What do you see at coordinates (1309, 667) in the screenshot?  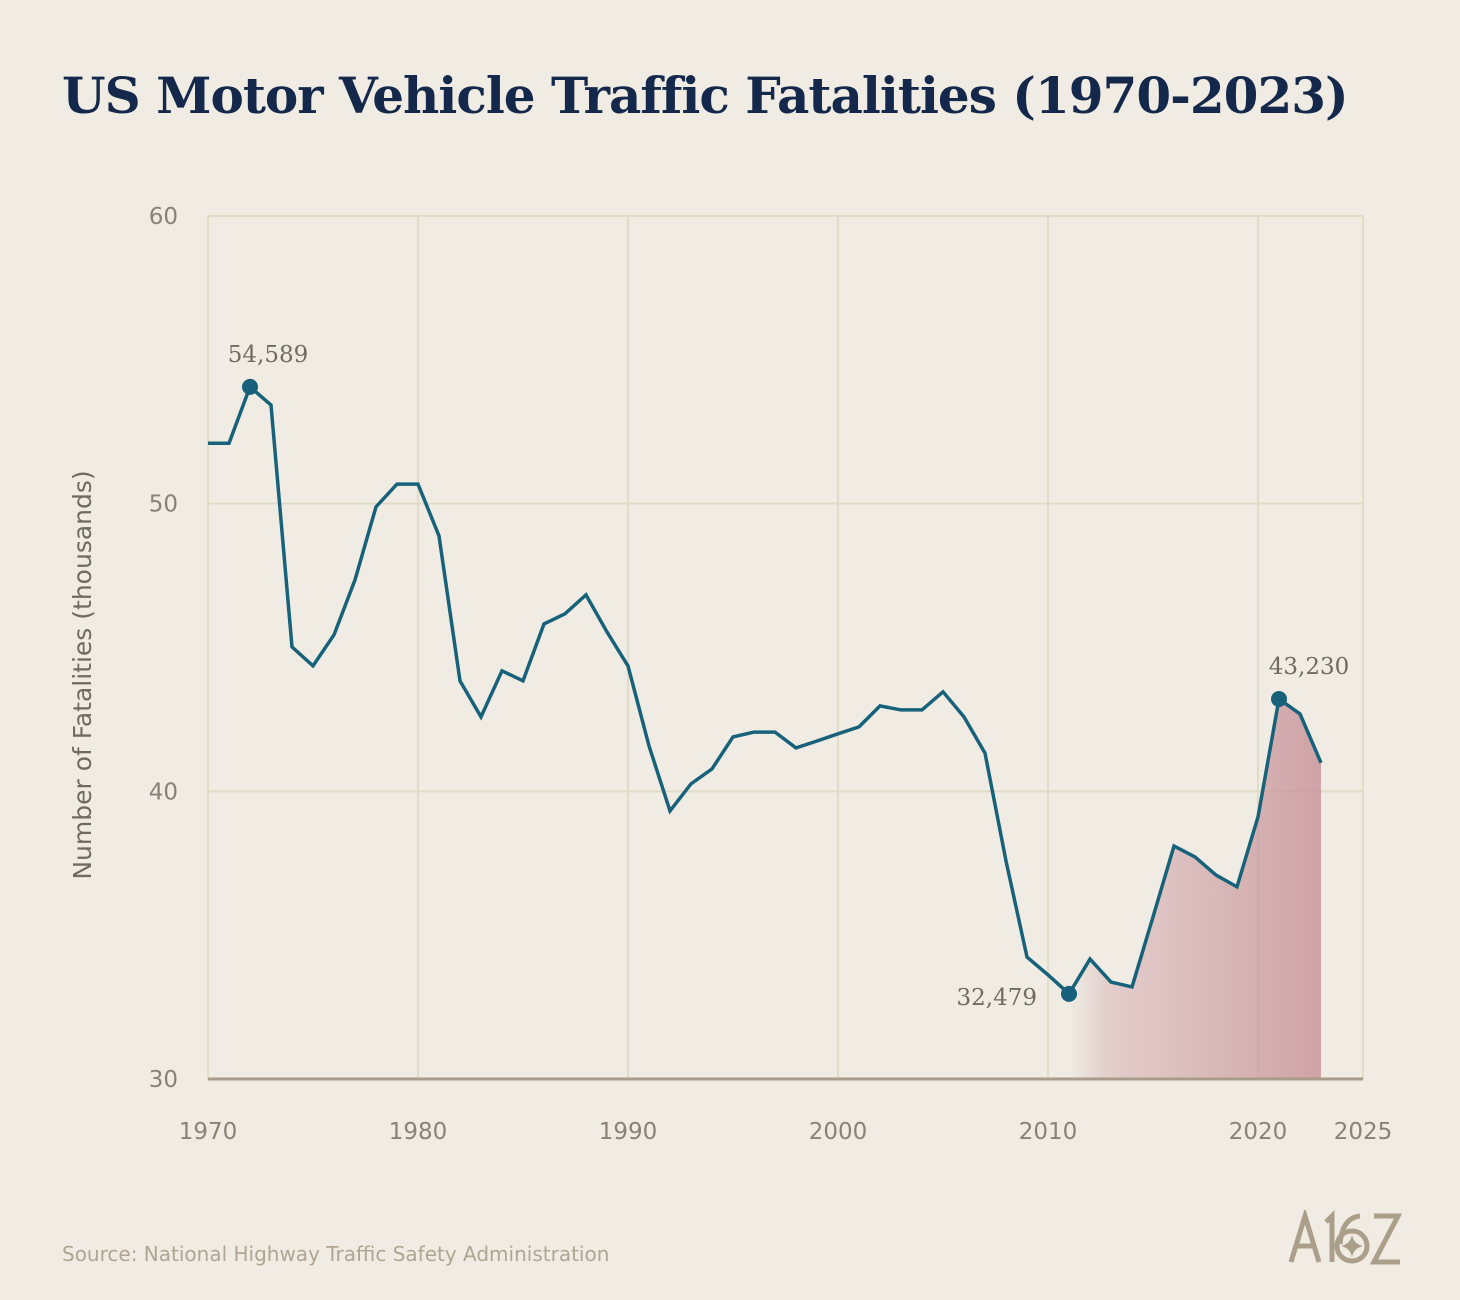 I see `data-label: 43,230` at bounding box center [1309, 667].